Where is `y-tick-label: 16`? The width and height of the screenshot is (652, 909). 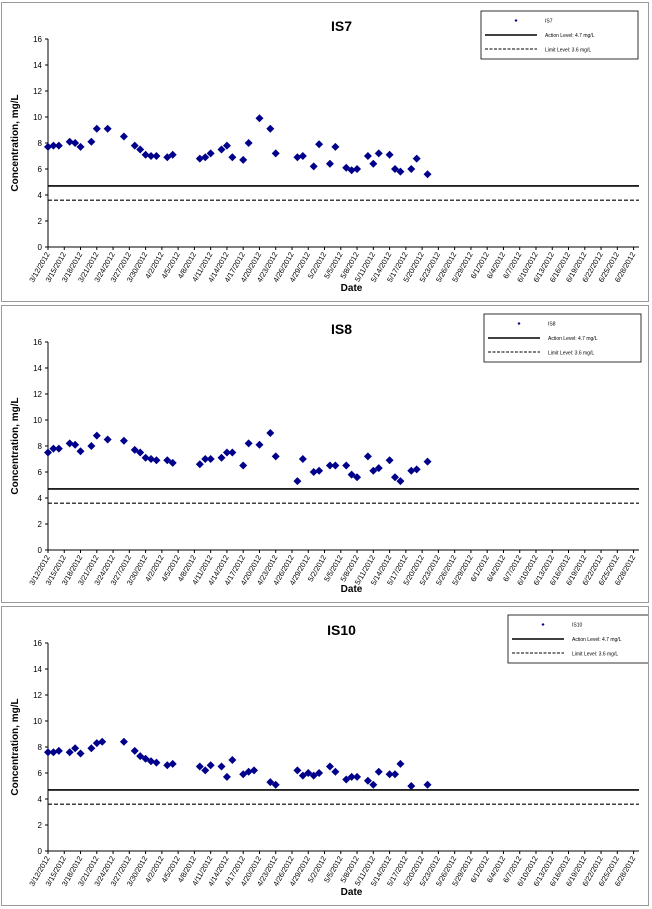 y-tick-label: 16 is located at coordinates (37, 39).